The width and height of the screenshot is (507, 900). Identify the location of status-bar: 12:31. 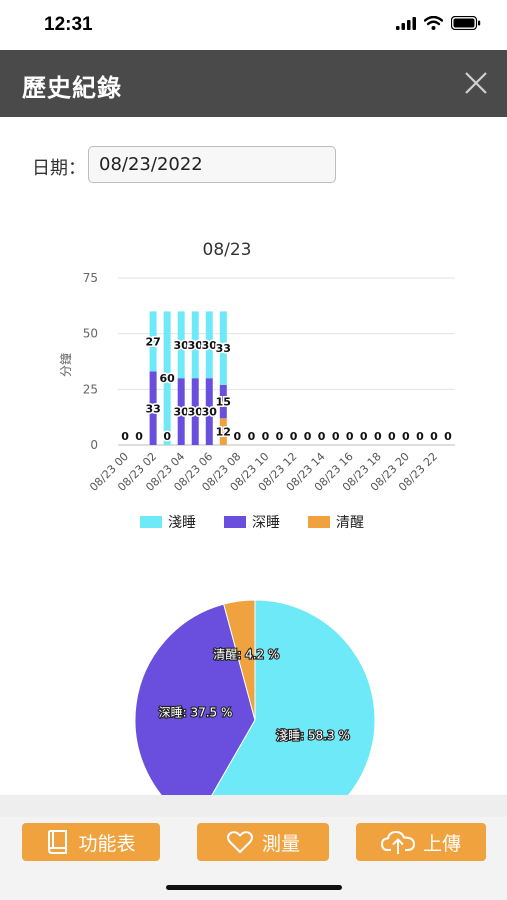
(253, 25).